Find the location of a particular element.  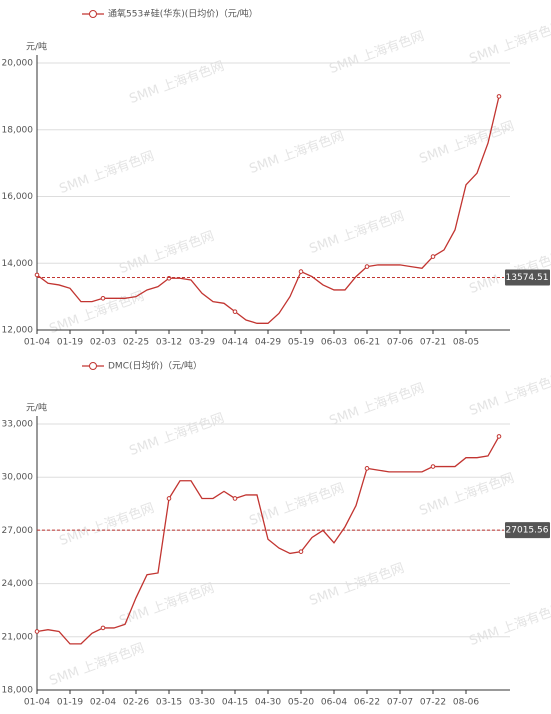

y-tick-label: 14,000 is located at coordinates (18, 264).